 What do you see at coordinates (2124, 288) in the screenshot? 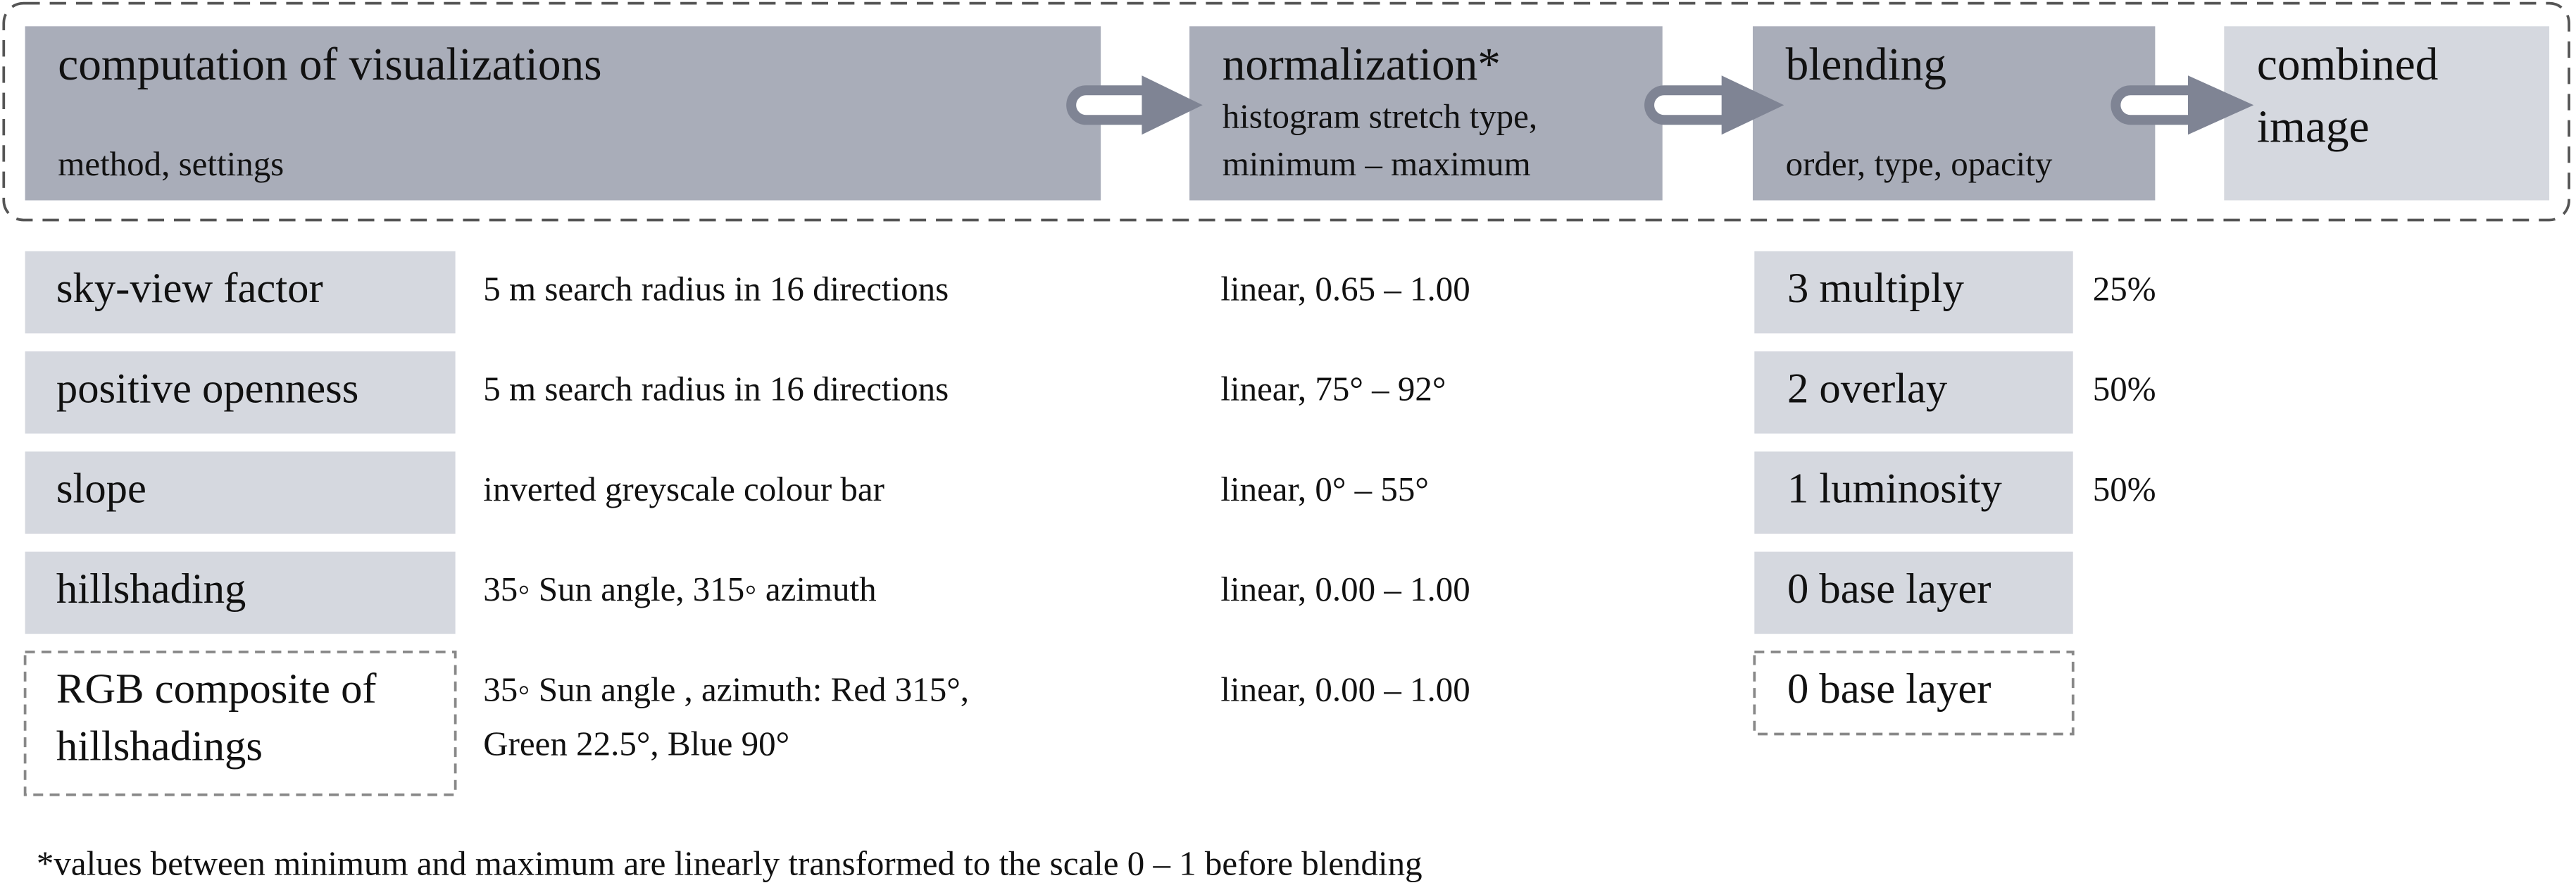
I see `opacity: 25%` at bounding box center [2124, 288].